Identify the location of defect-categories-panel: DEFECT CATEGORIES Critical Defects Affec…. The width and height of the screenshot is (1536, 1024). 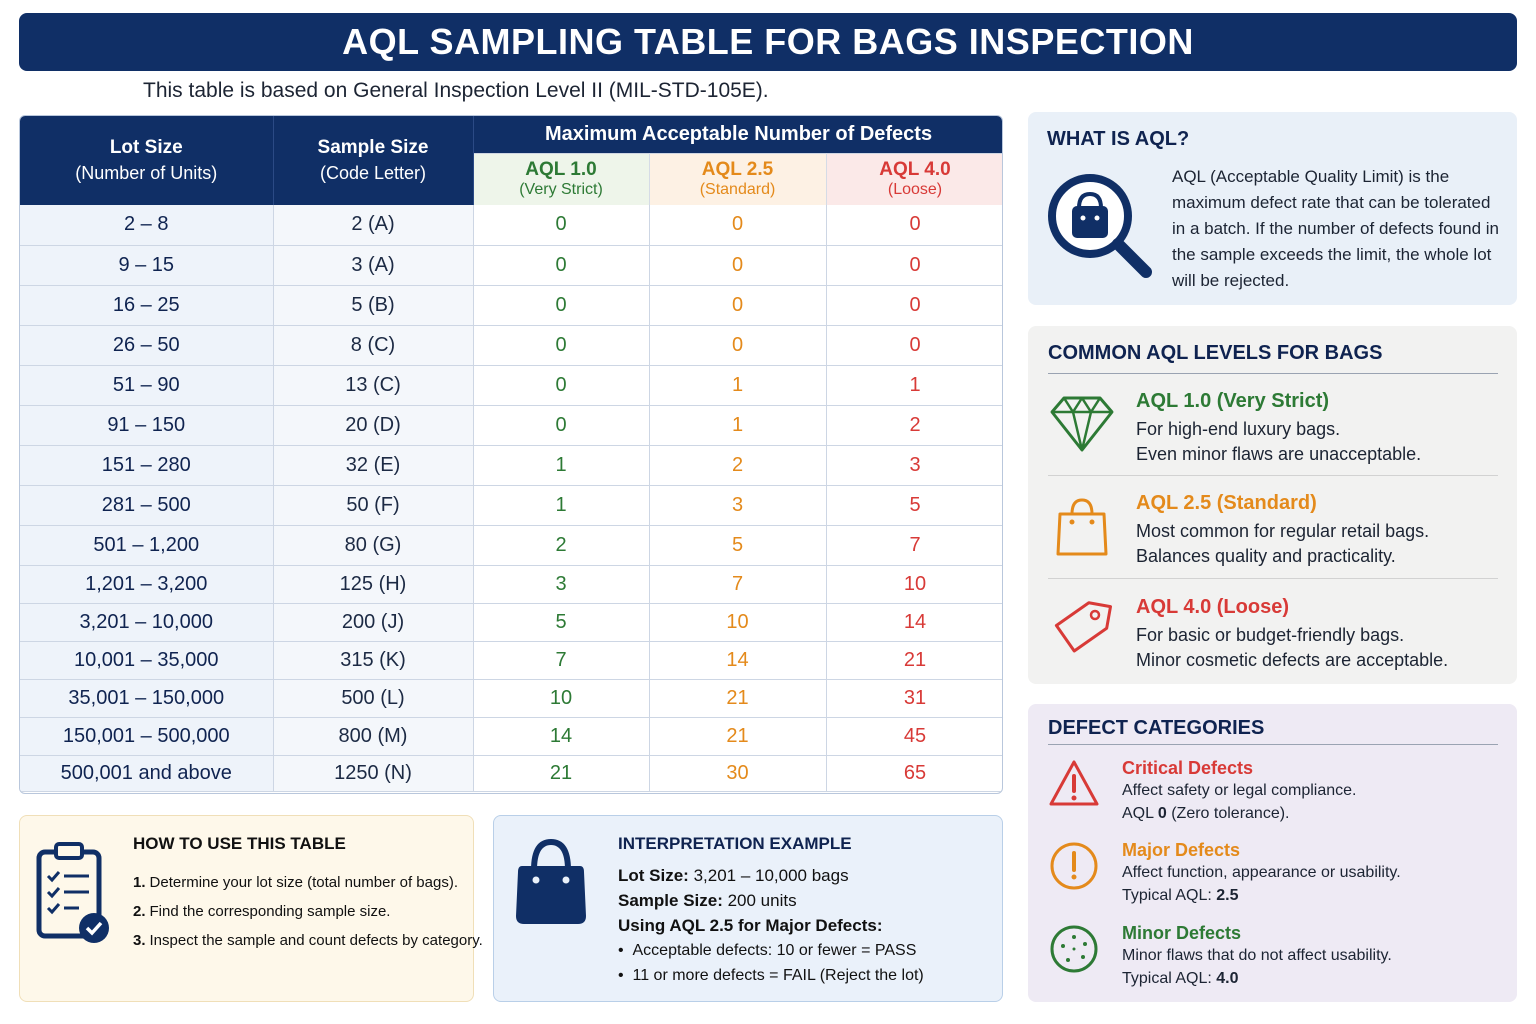
(1272, 853).